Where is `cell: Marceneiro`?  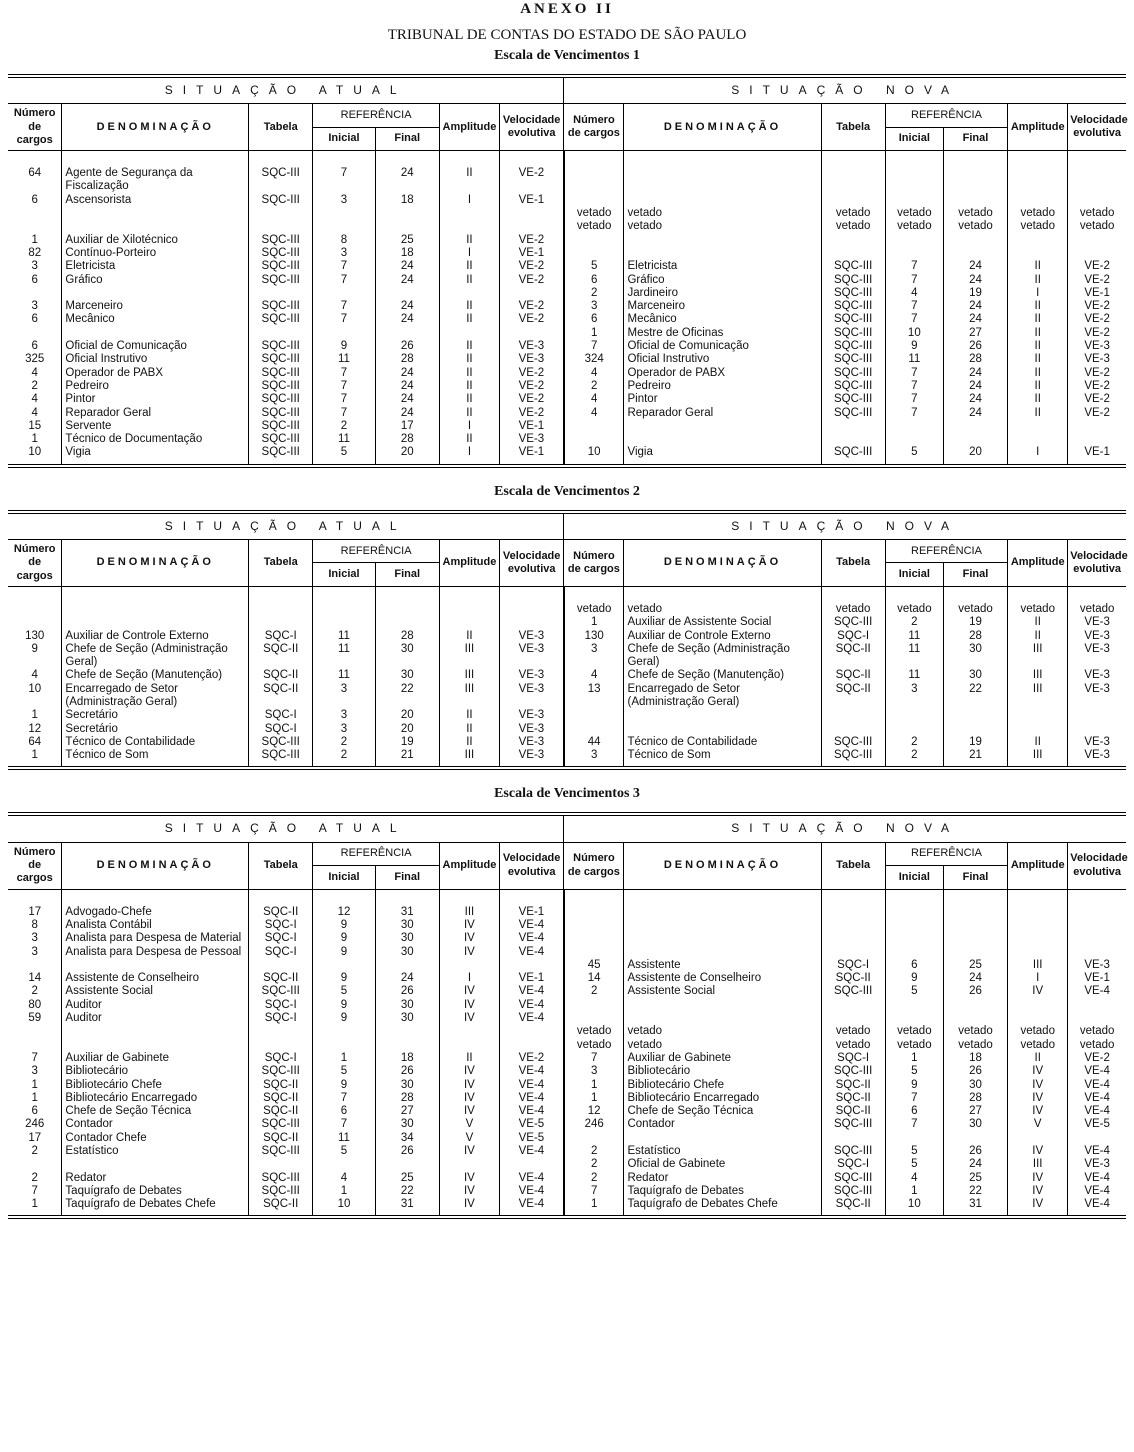
cell: Marceneiro is located at coordinates (722, 307).